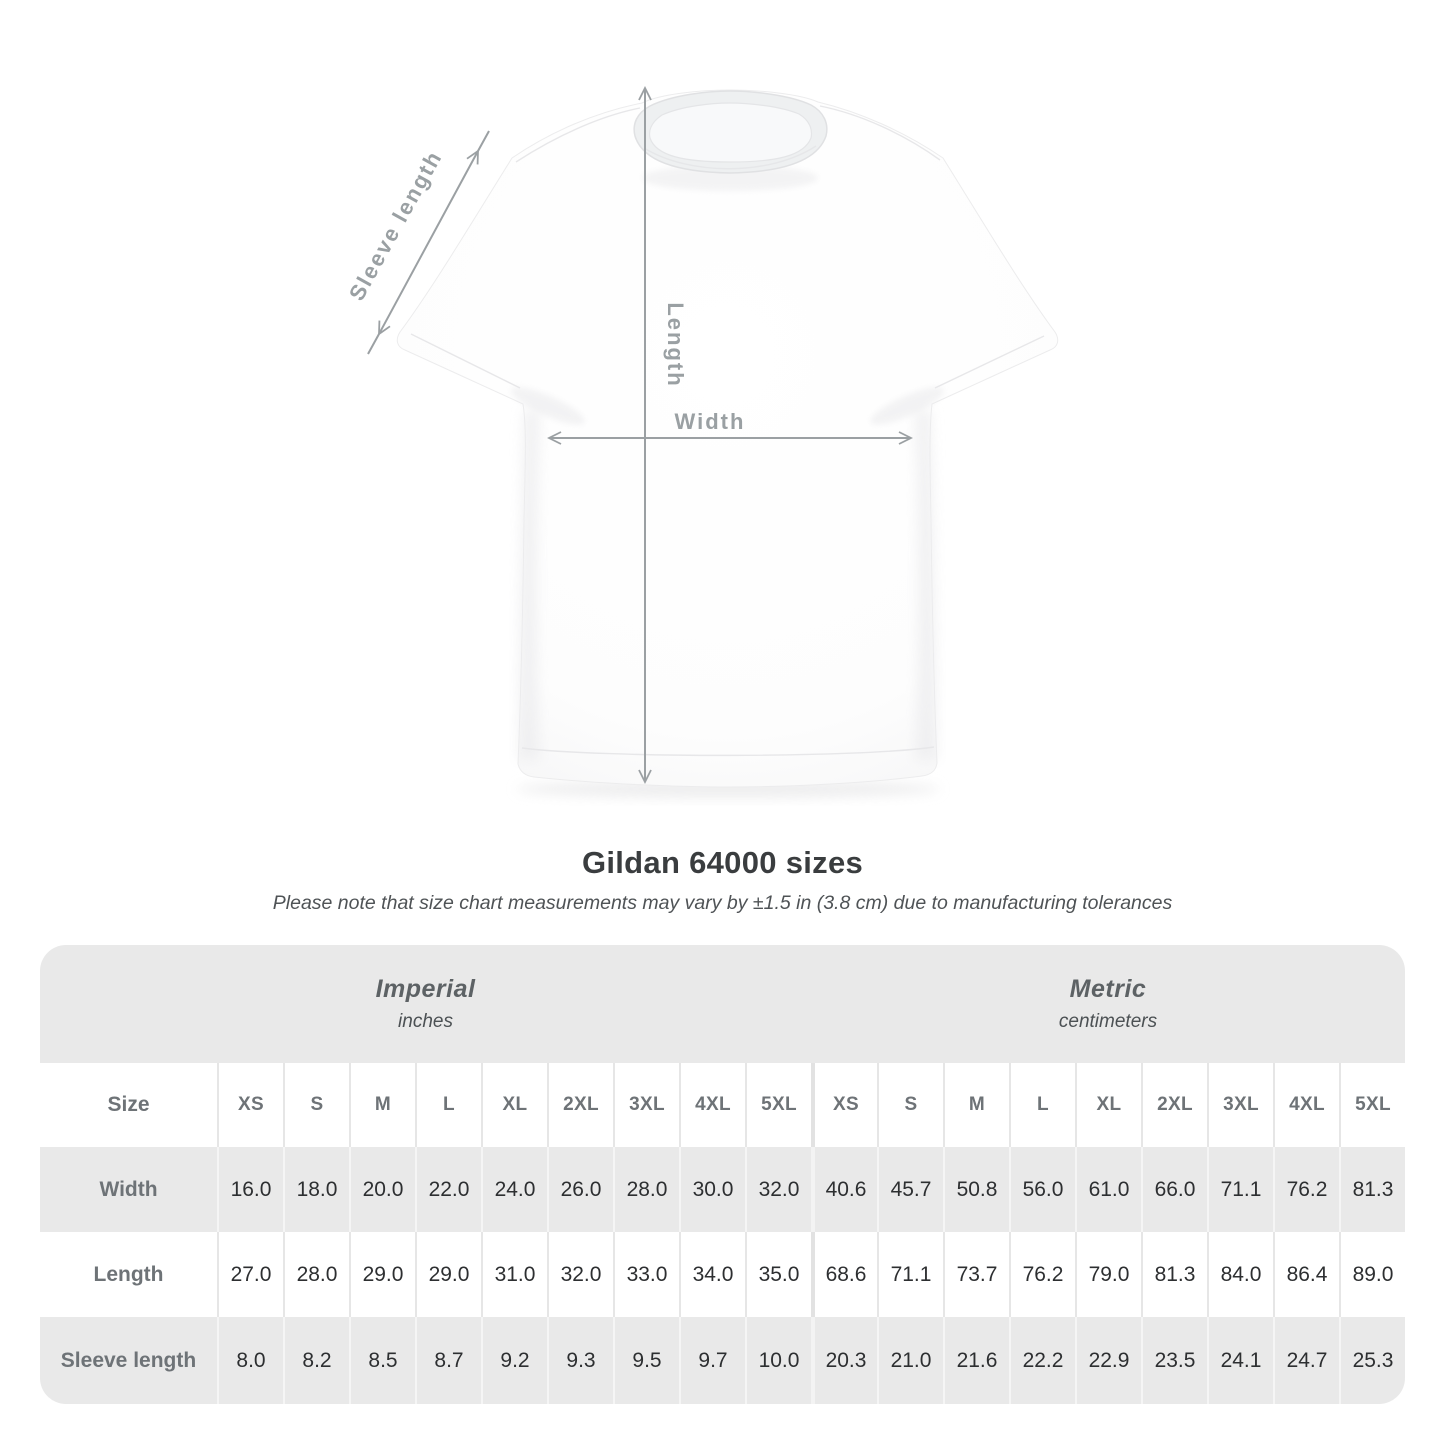 The image size is (1445, 1445). What do you see at coordinates (382, 1189) in the screenshot?
I see `width-value: 20.0` at bounding box center [382, 1189].